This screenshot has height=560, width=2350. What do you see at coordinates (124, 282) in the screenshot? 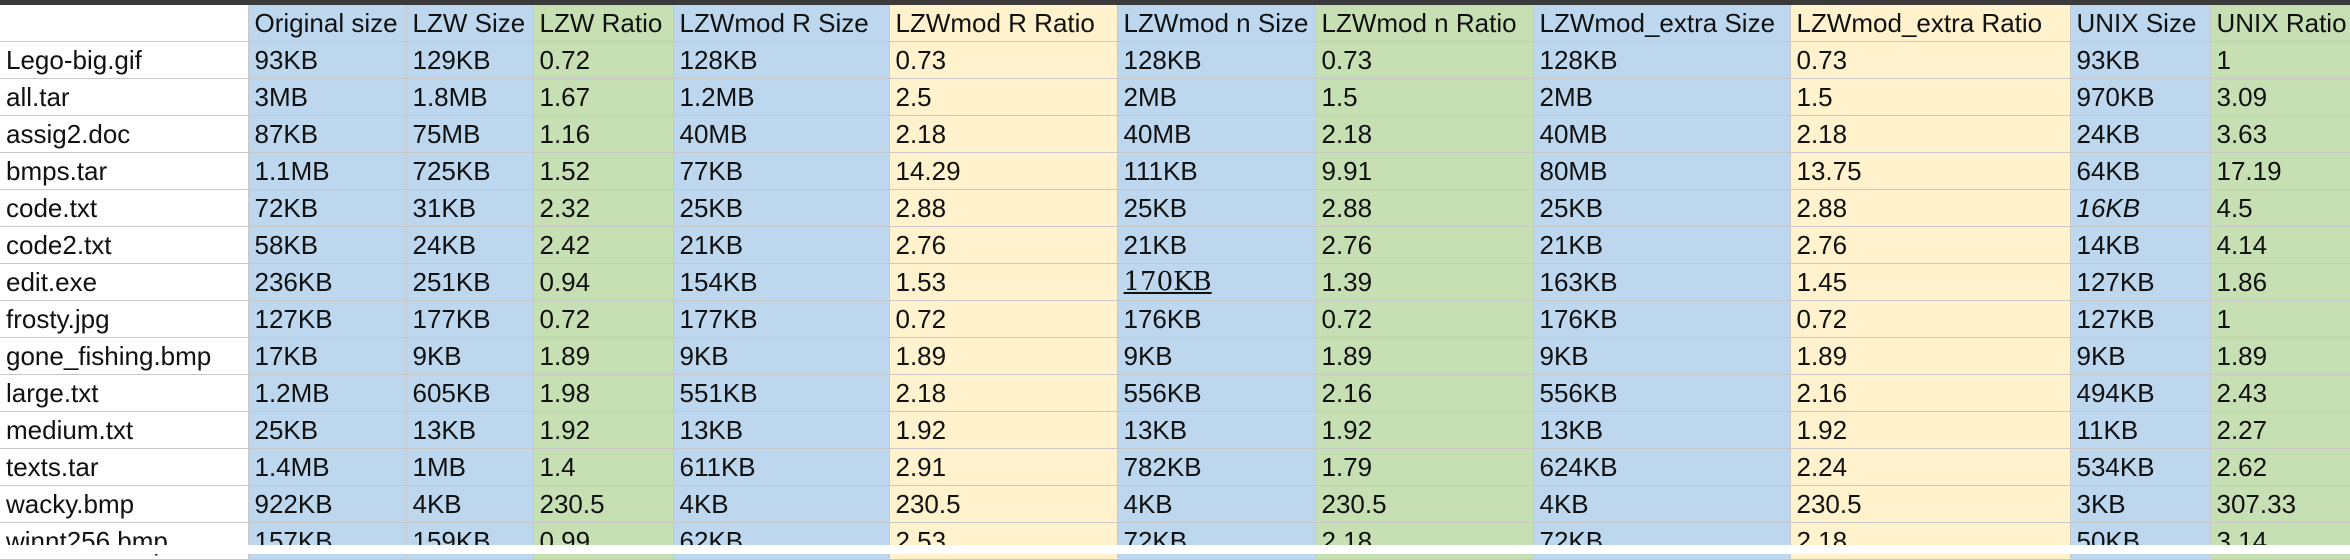
I see `file-name-cell: edit.exe` at bounding box center [124, 282].